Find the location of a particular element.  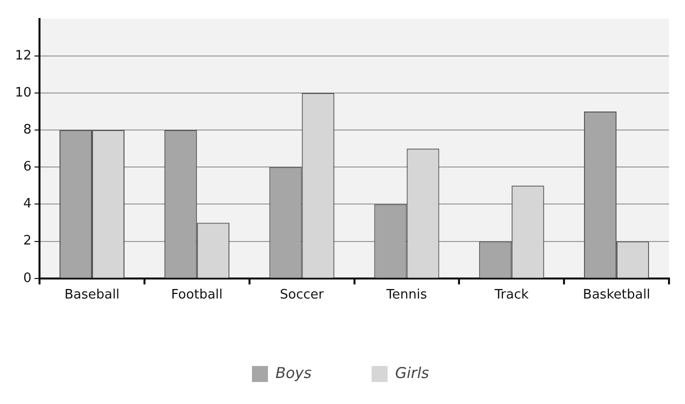

legend-label: Girls is located at coordinates (412, 373).